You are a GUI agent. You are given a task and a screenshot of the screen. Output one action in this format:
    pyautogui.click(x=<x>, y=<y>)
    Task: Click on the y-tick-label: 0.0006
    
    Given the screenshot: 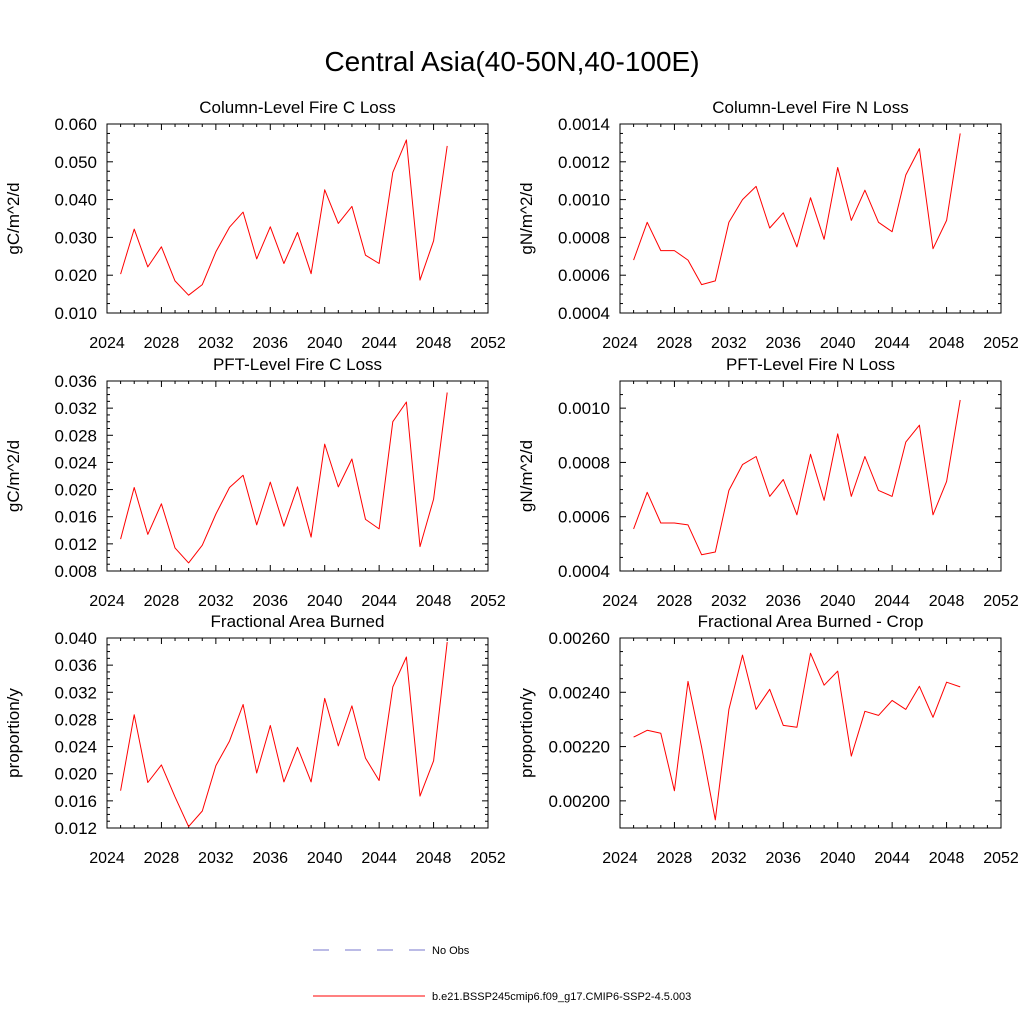 What is the action you would take?
    pyautogui.click(x=584, y=275)
    